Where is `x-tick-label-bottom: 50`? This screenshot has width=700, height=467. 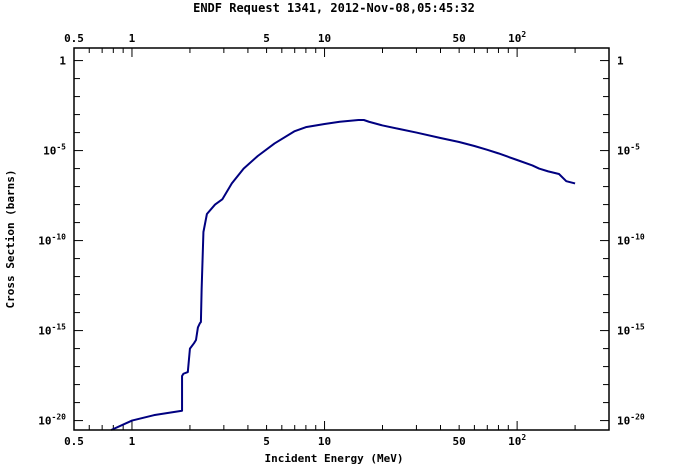 x-tick-label-bottom: 50 is located at coordinates (459, 441).